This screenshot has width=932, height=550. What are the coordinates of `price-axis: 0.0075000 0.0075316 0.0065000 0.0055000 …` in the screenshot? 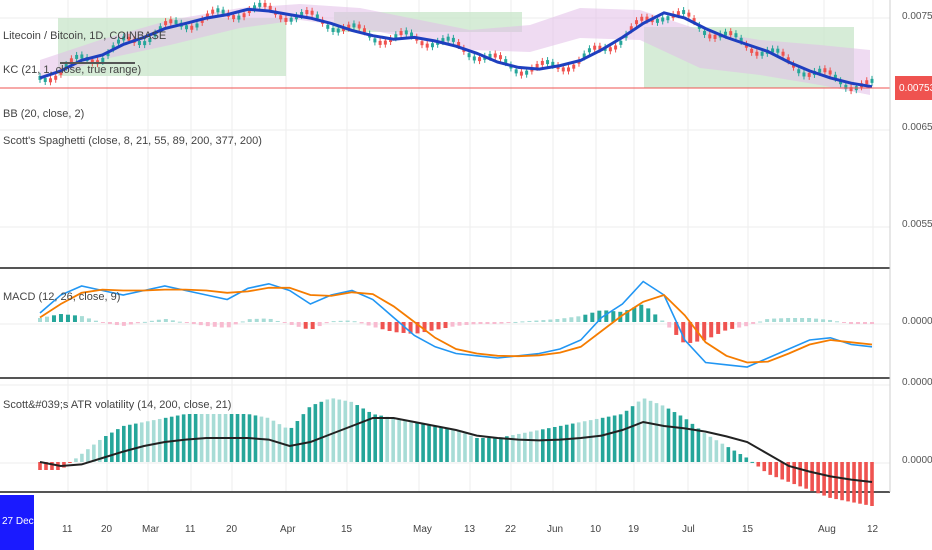 It's located at (913, 238).